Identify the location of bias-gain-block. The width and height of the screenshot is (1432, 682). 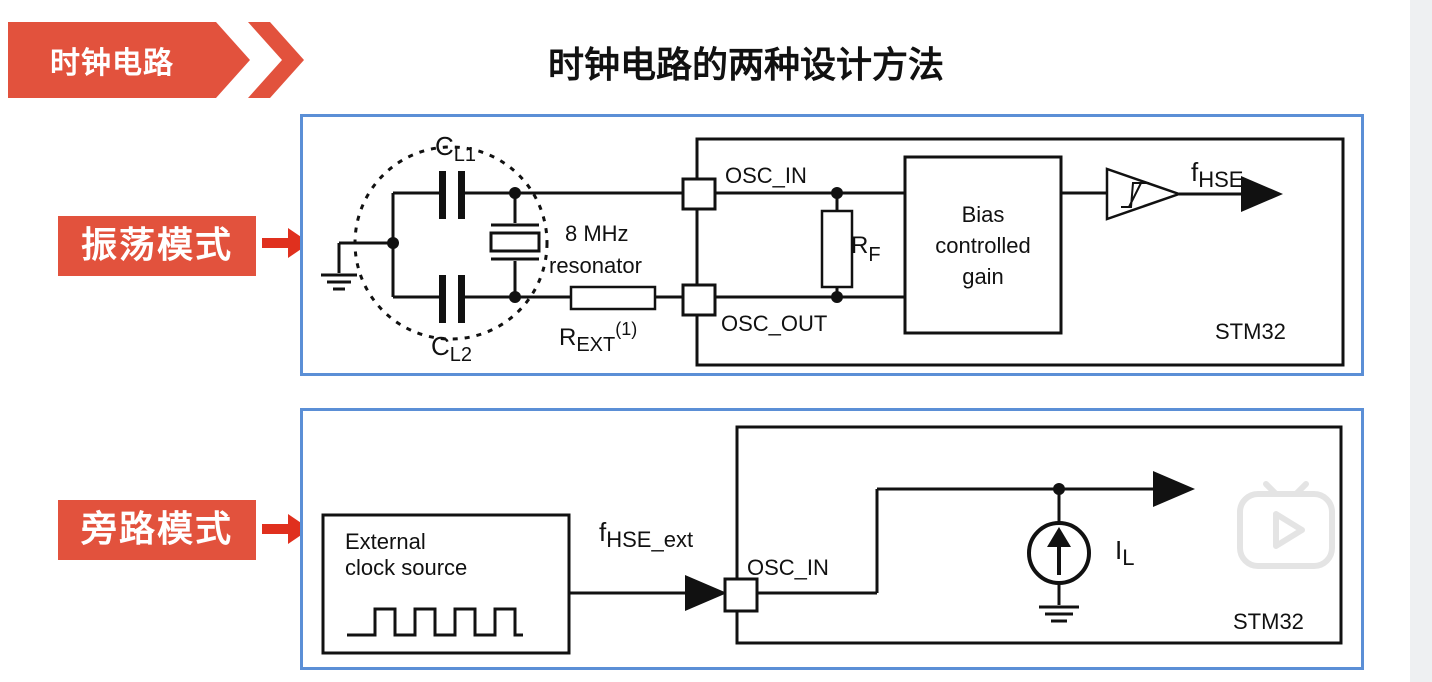
(983, 245).